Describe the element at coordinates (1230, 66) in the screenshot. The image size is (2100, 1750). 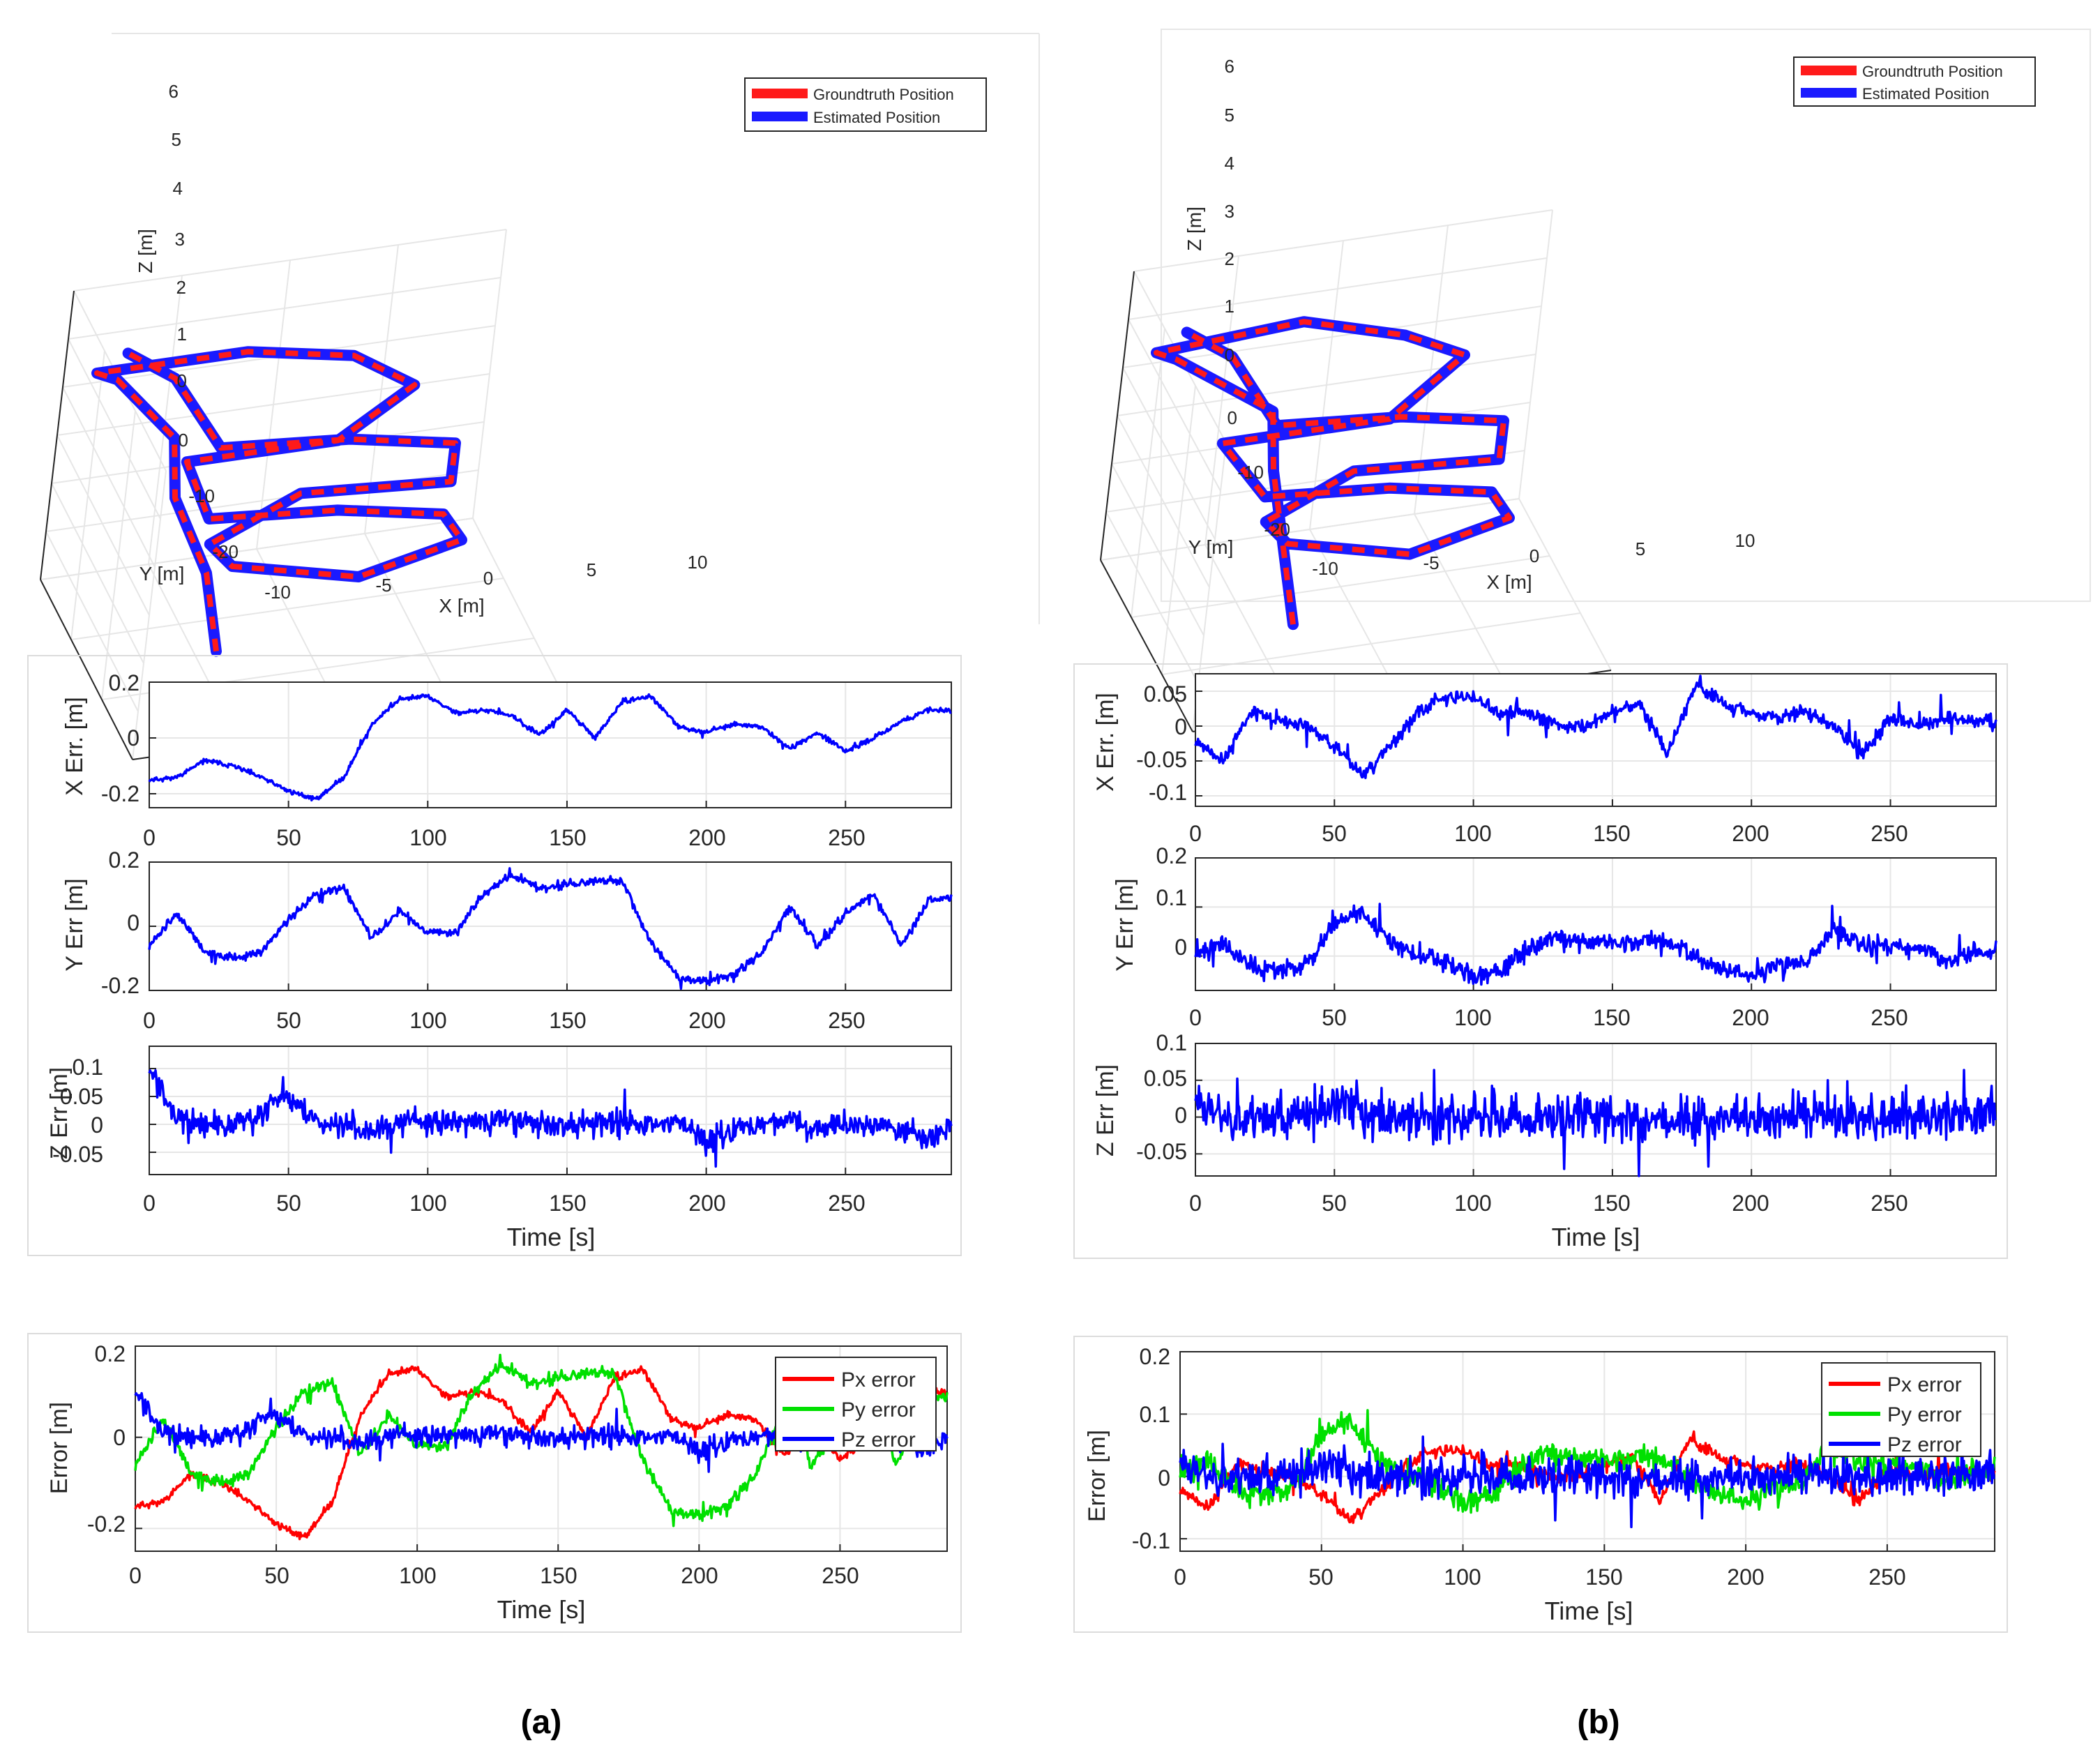
I see `traj-b-ztick-6: 6` at that location.